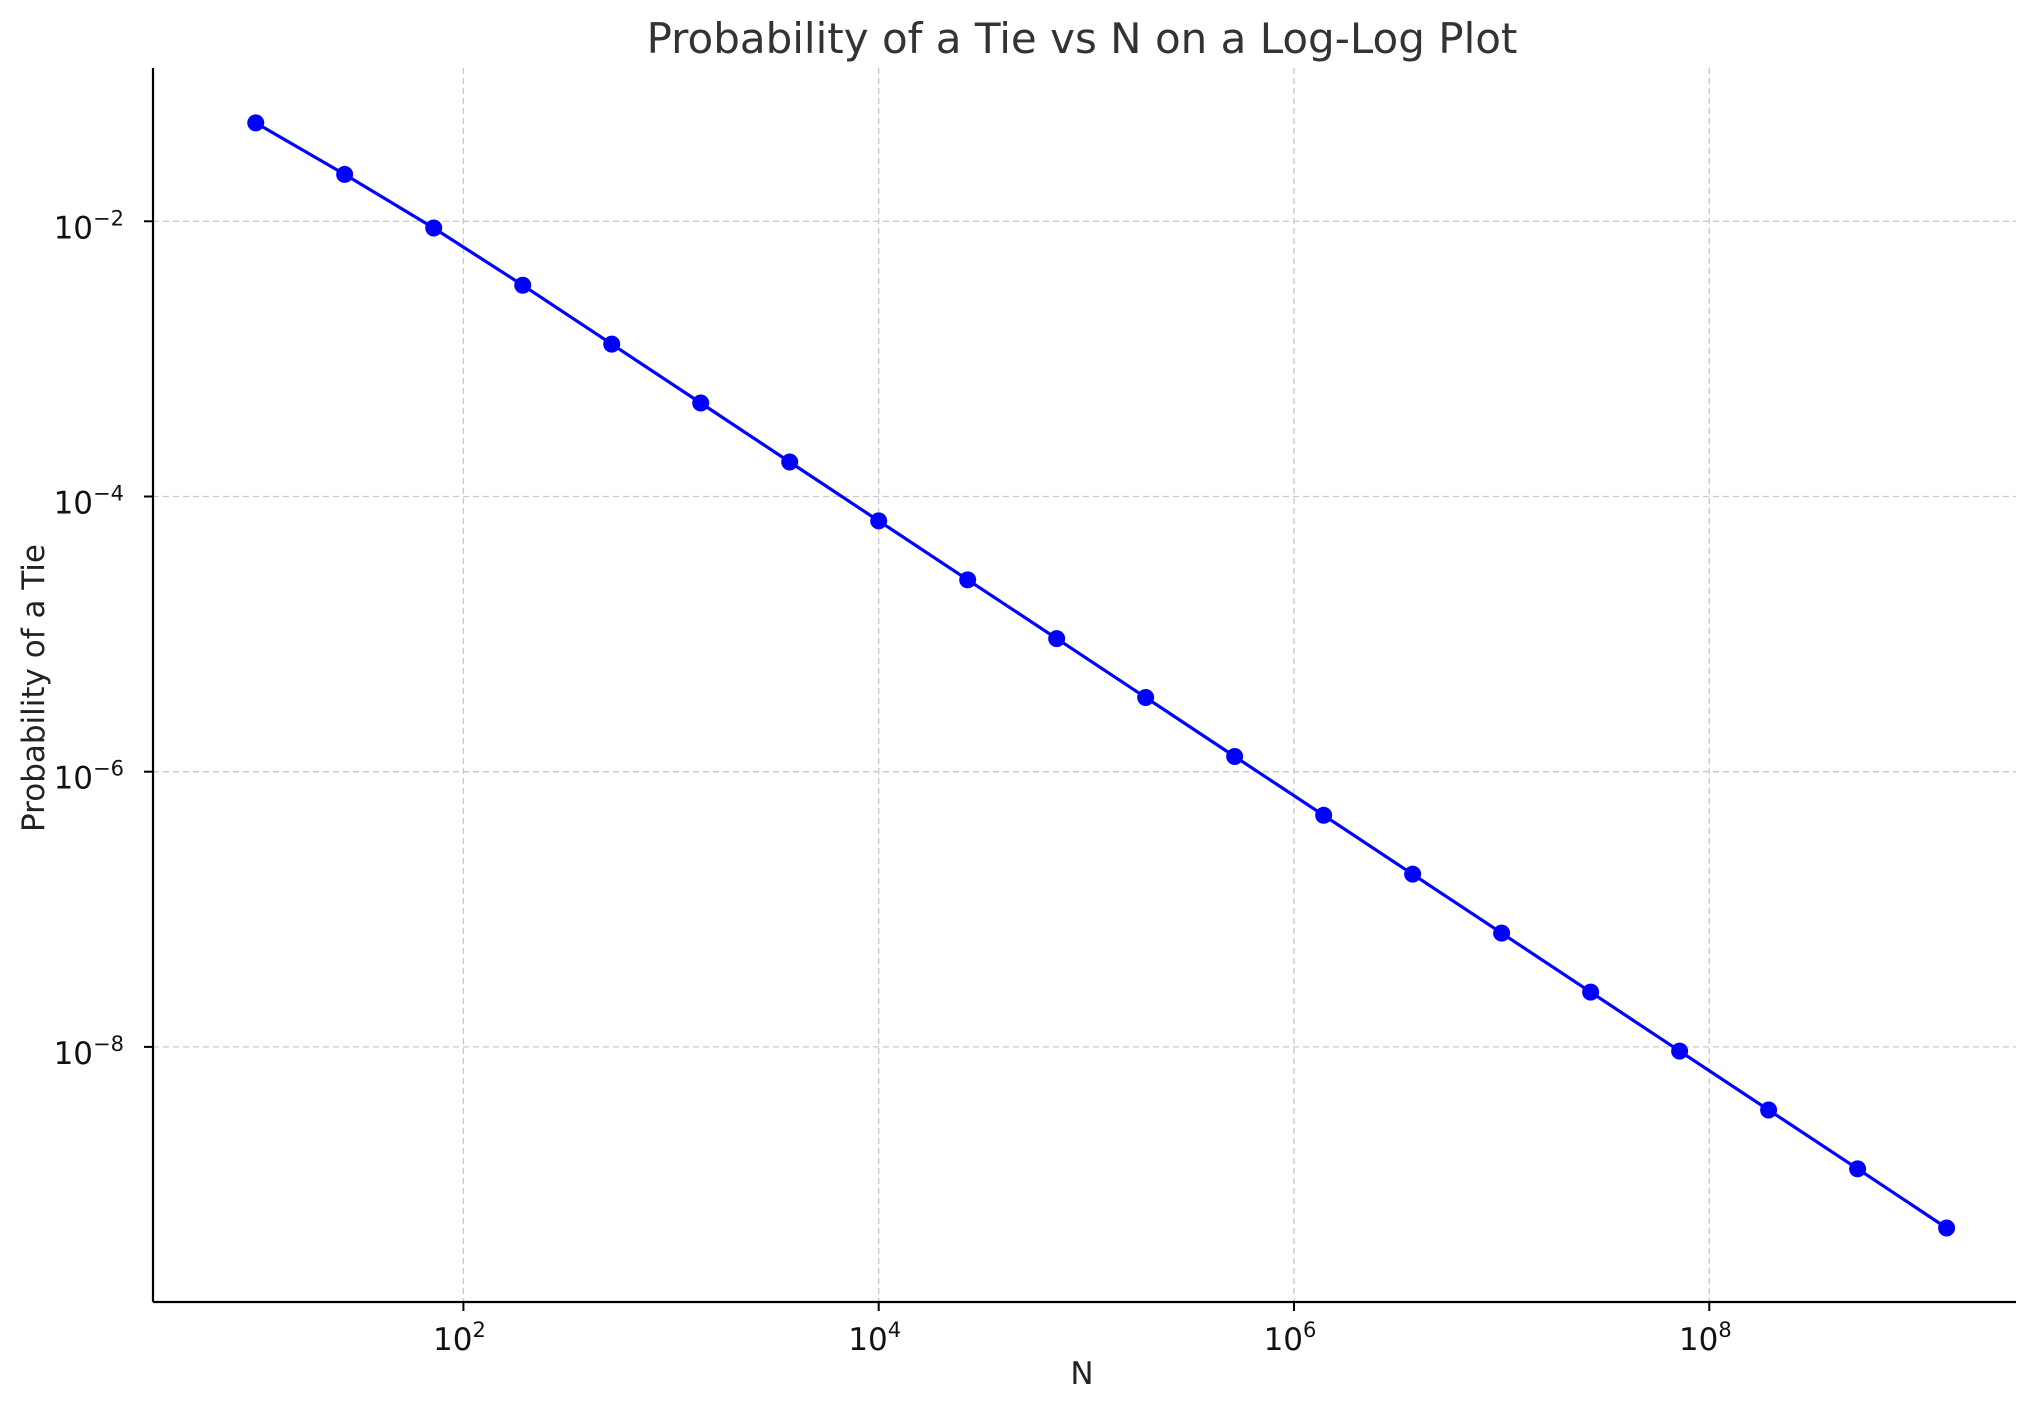 Image resolution: width=2031 pixels, height=1416 pixels. Describe the element at coordinates (108, 493) in the screenshot. I see `y-tick-label-exponent: −4` at that location.